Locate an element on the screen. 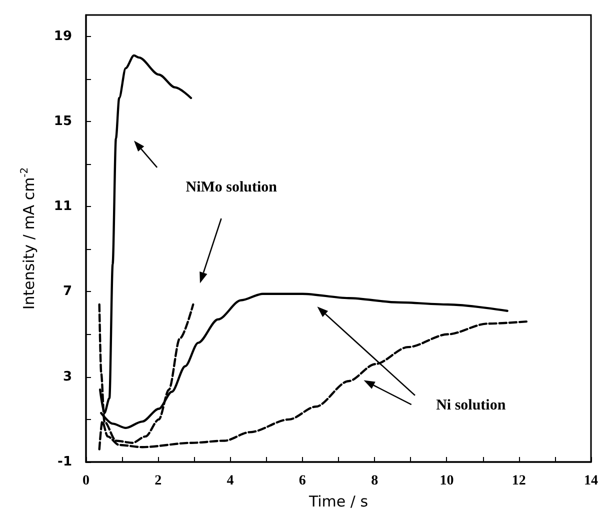  annotation: NiMo solution is located at coordinates (232, 187).